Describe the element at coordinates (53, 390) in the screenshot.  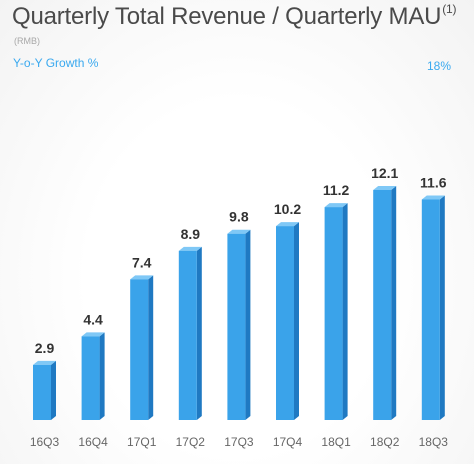
I see `bar-side-16q3` at that location.